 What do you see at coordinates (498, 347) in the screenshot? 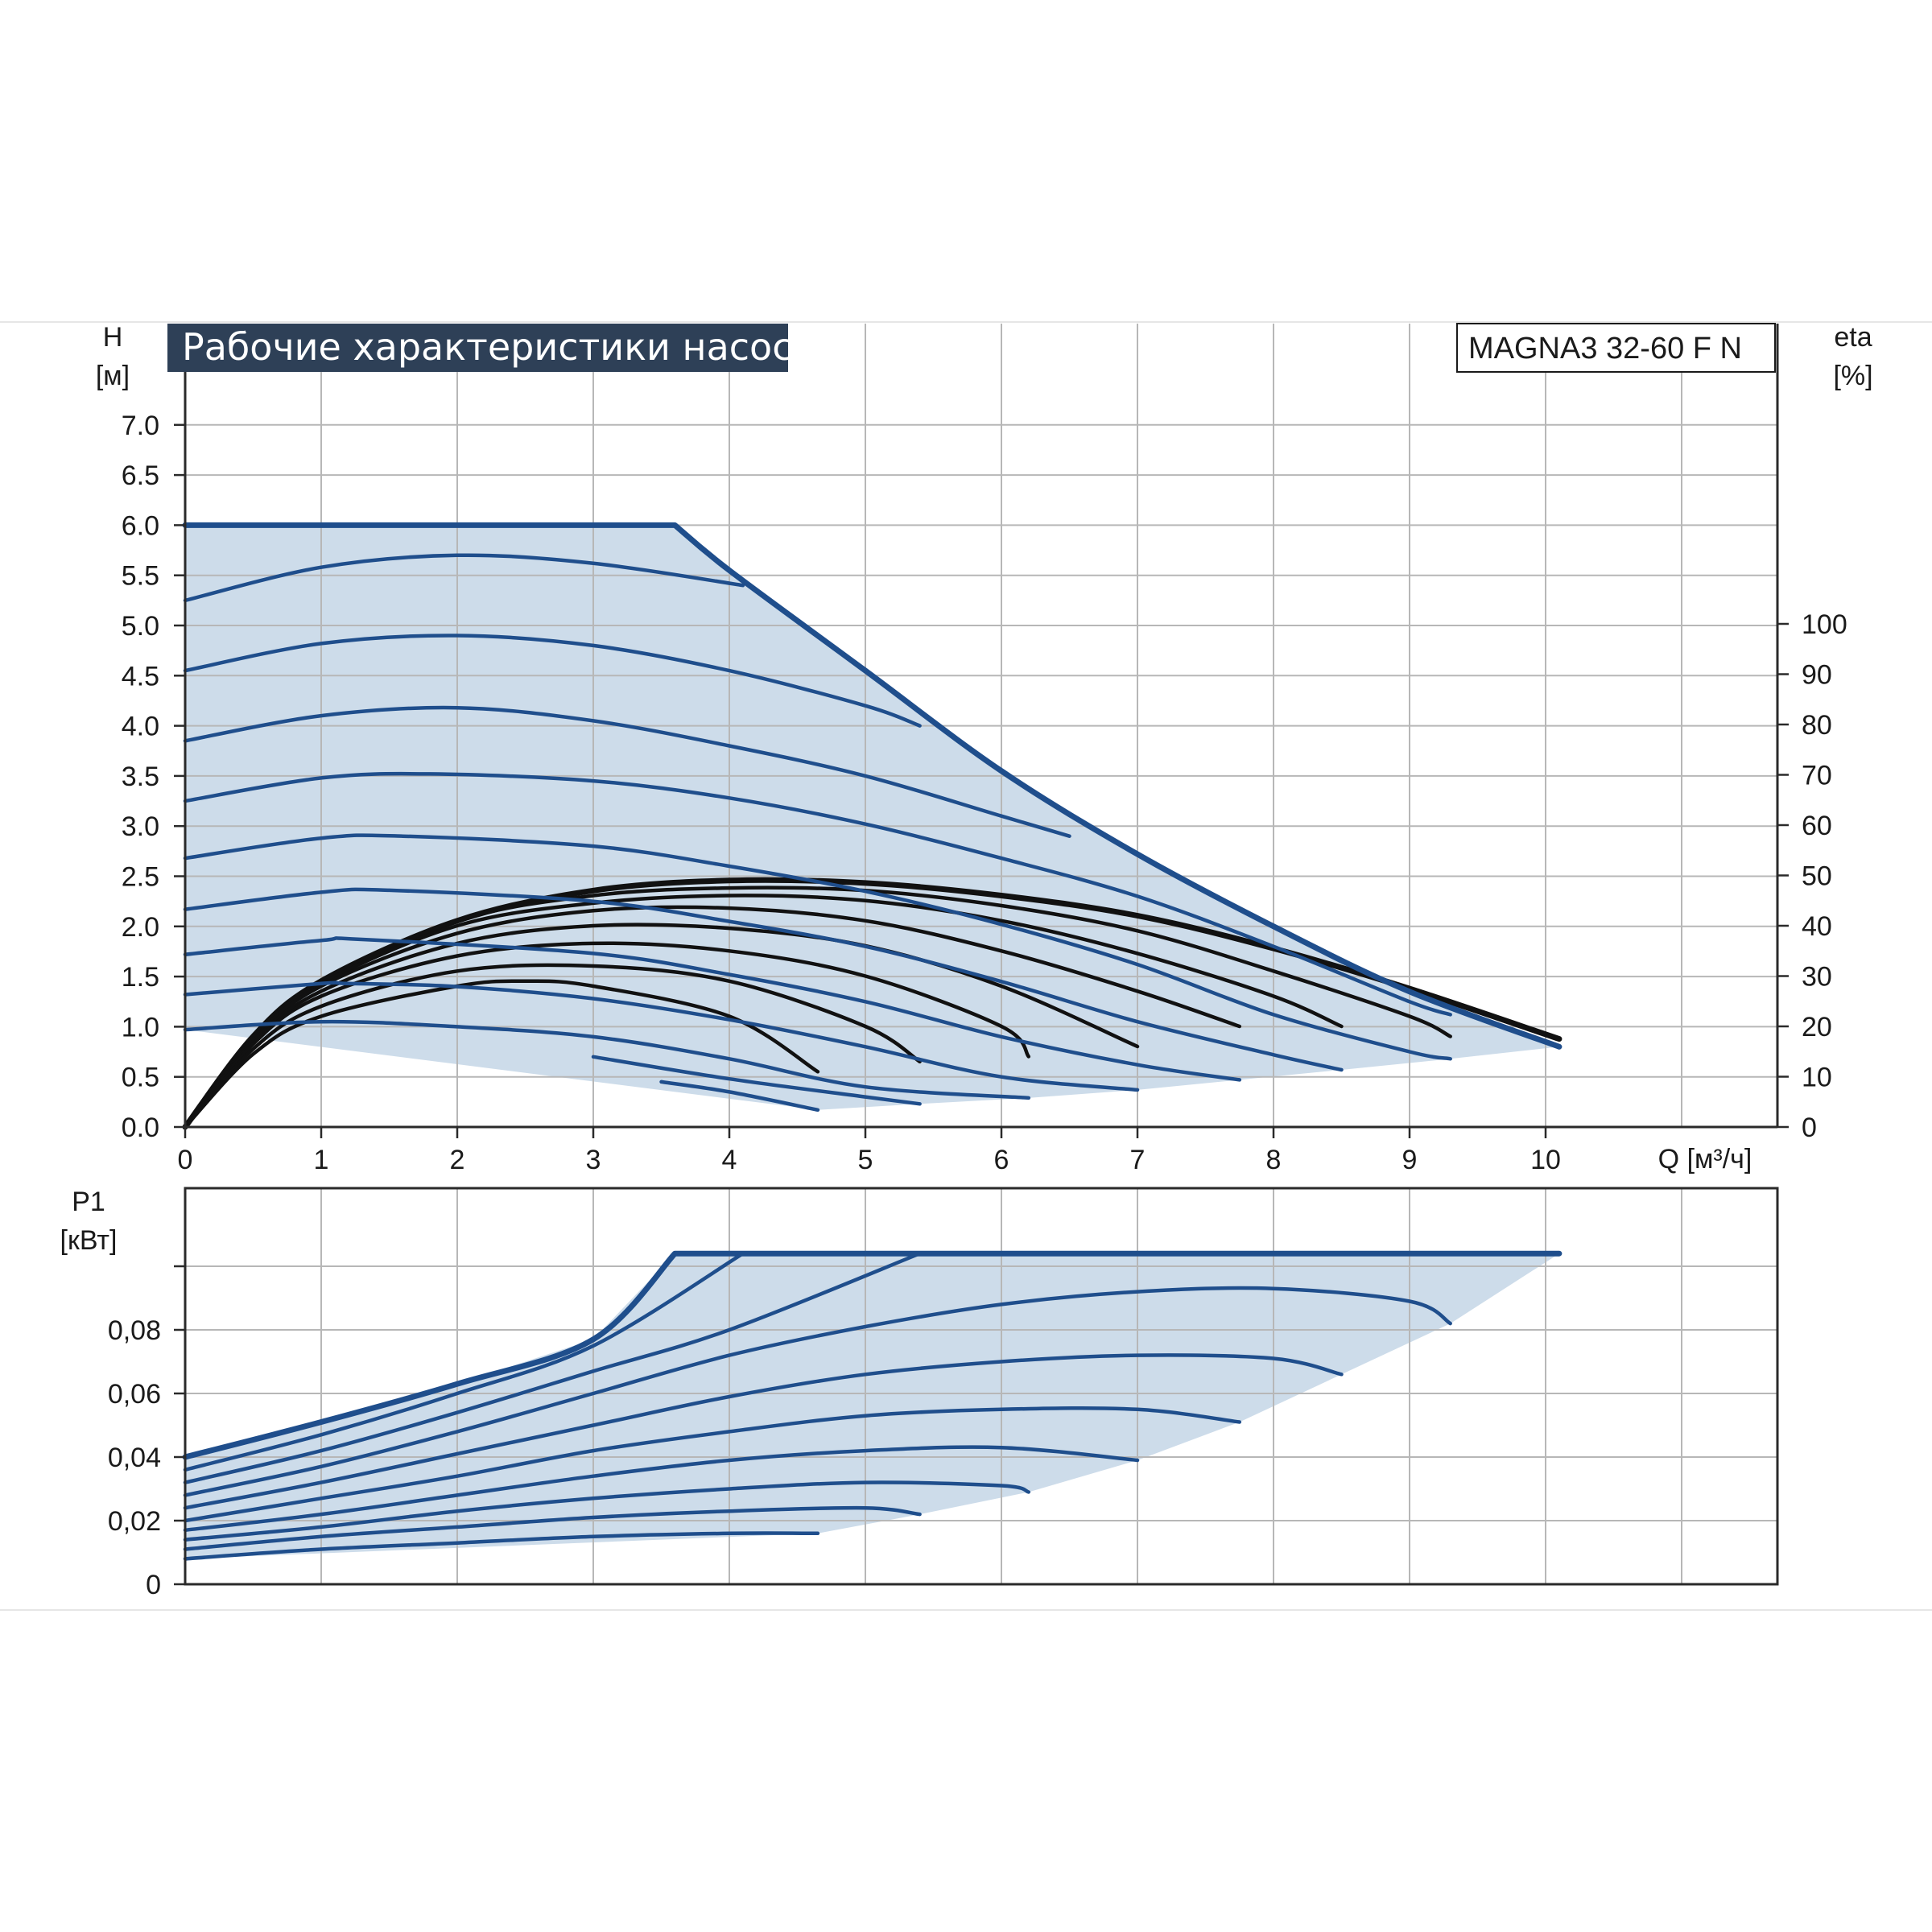
I see `chart-title: Рабочие характеристики насоса` at bounding box center [498, 347].